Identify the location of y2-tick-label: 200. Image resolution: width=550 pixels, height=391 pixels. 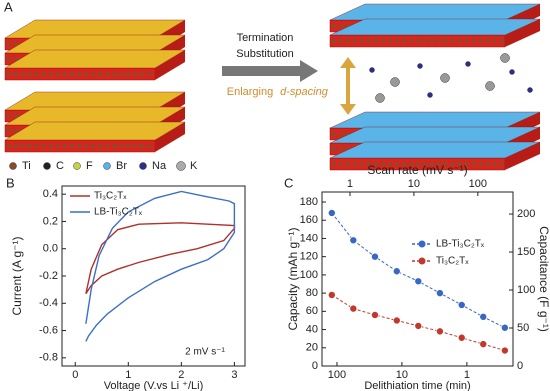
(526, 214).